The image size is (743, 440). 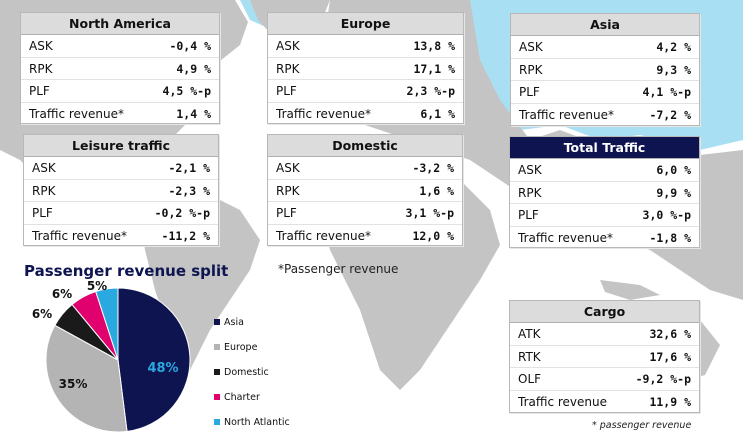 I want to click on table-row: Traffic revenue* 12,0 %, so click(x=365, y=236).